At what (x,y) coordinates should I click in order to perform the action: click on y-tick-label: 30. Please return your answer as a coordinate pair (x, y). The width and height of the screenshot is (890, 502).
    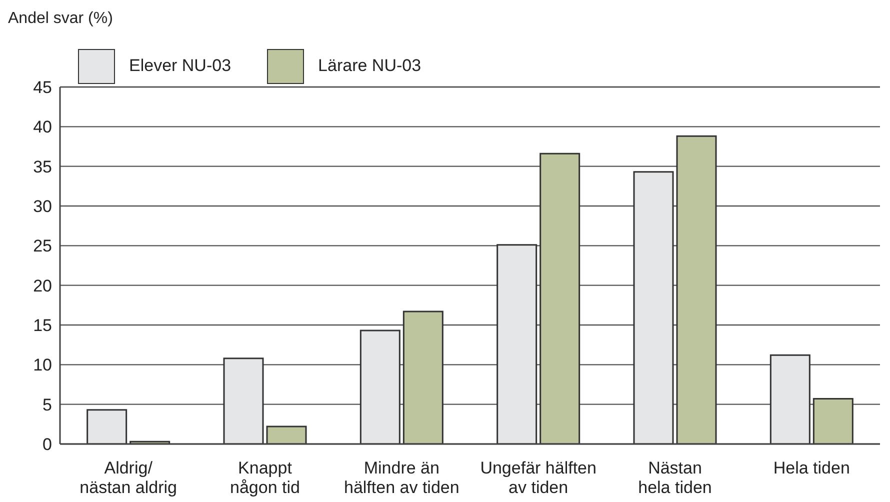
    Looking at the image, I should click on (42, 206).